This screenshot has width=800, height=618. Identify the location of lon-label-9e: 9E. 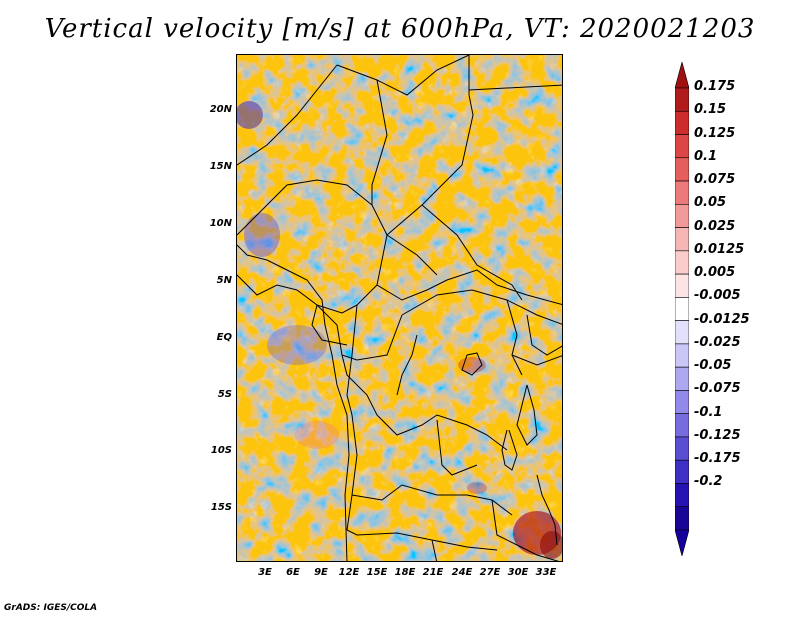
(321, 572).